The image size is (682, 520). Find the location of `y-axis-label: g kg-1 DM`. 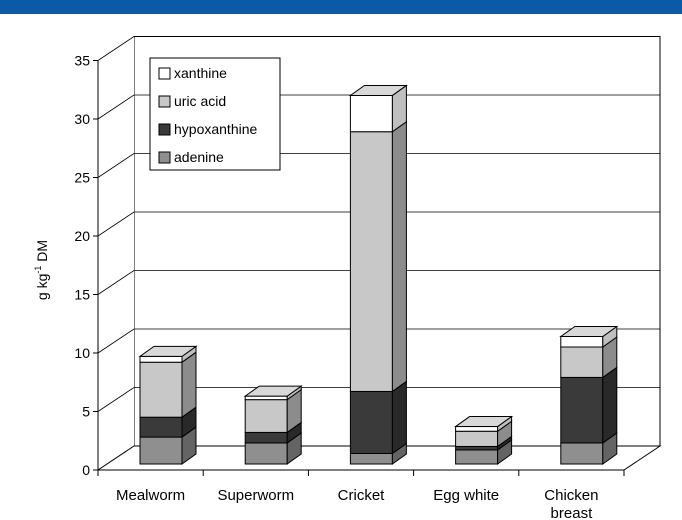

y-axis-label: g kg-1 DM is located at coordinates (41, 270).